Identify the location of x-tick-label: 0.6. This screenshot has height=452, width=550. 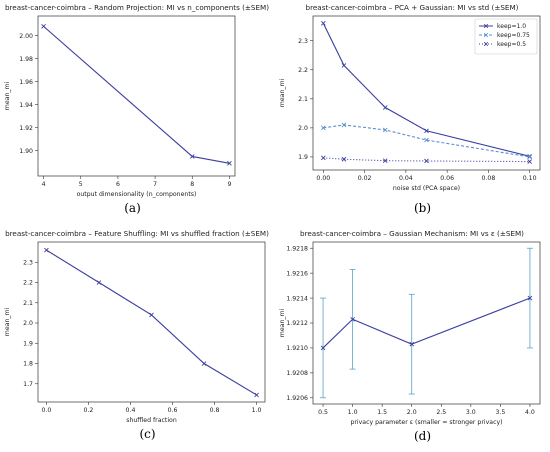
(173, 410).